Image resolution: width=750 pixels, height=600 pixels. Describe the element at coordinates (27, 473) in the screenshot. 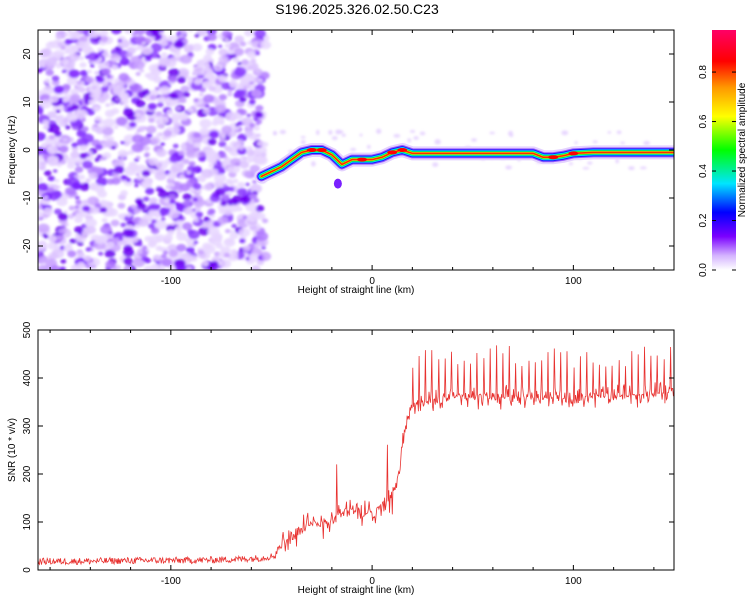

I see `snr-ytick-label: 200` at that location.